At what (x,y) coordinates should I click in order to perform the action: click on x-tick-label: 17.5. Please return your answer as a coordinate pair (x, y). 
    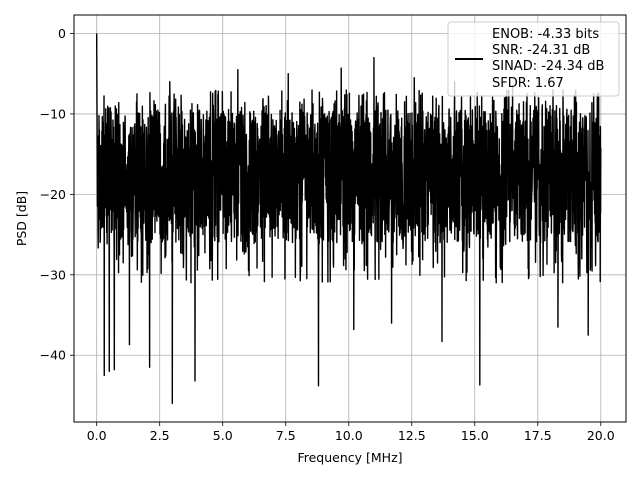
    Looking at the image, I should click on (538, 435).